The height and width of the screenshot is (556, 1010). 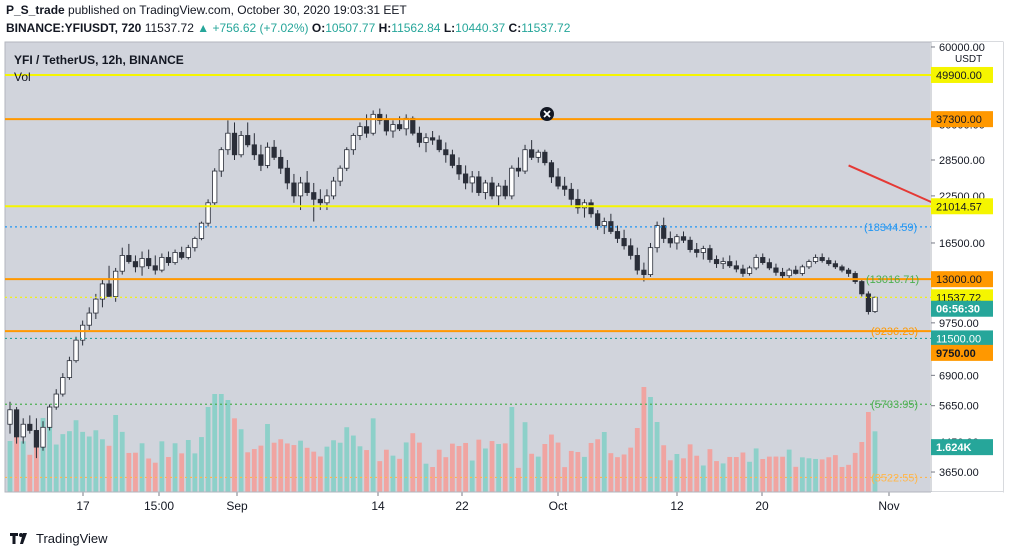 What do you see at coordinates (959, 280) in the screenshot?
I see `price-tag-label: 13000.00` at bounding box center [959, 280].